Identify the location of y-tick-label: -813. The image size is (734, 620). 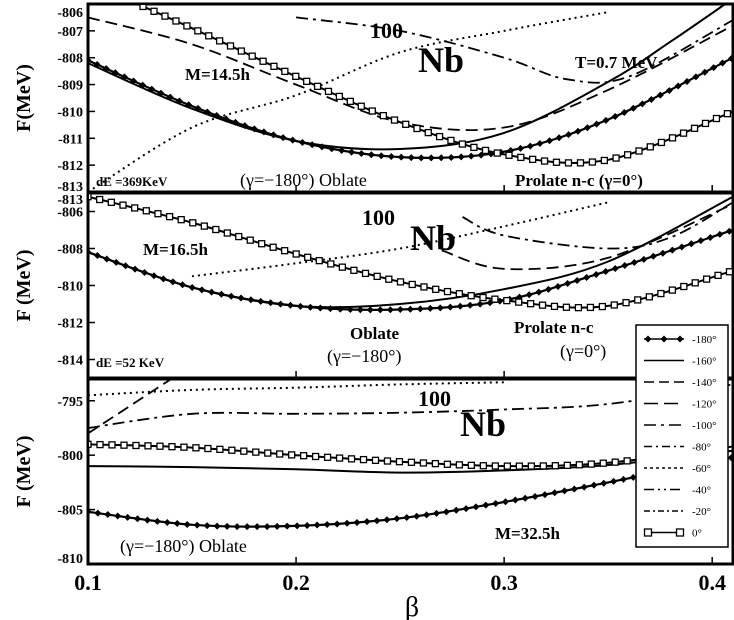
(70, 187).